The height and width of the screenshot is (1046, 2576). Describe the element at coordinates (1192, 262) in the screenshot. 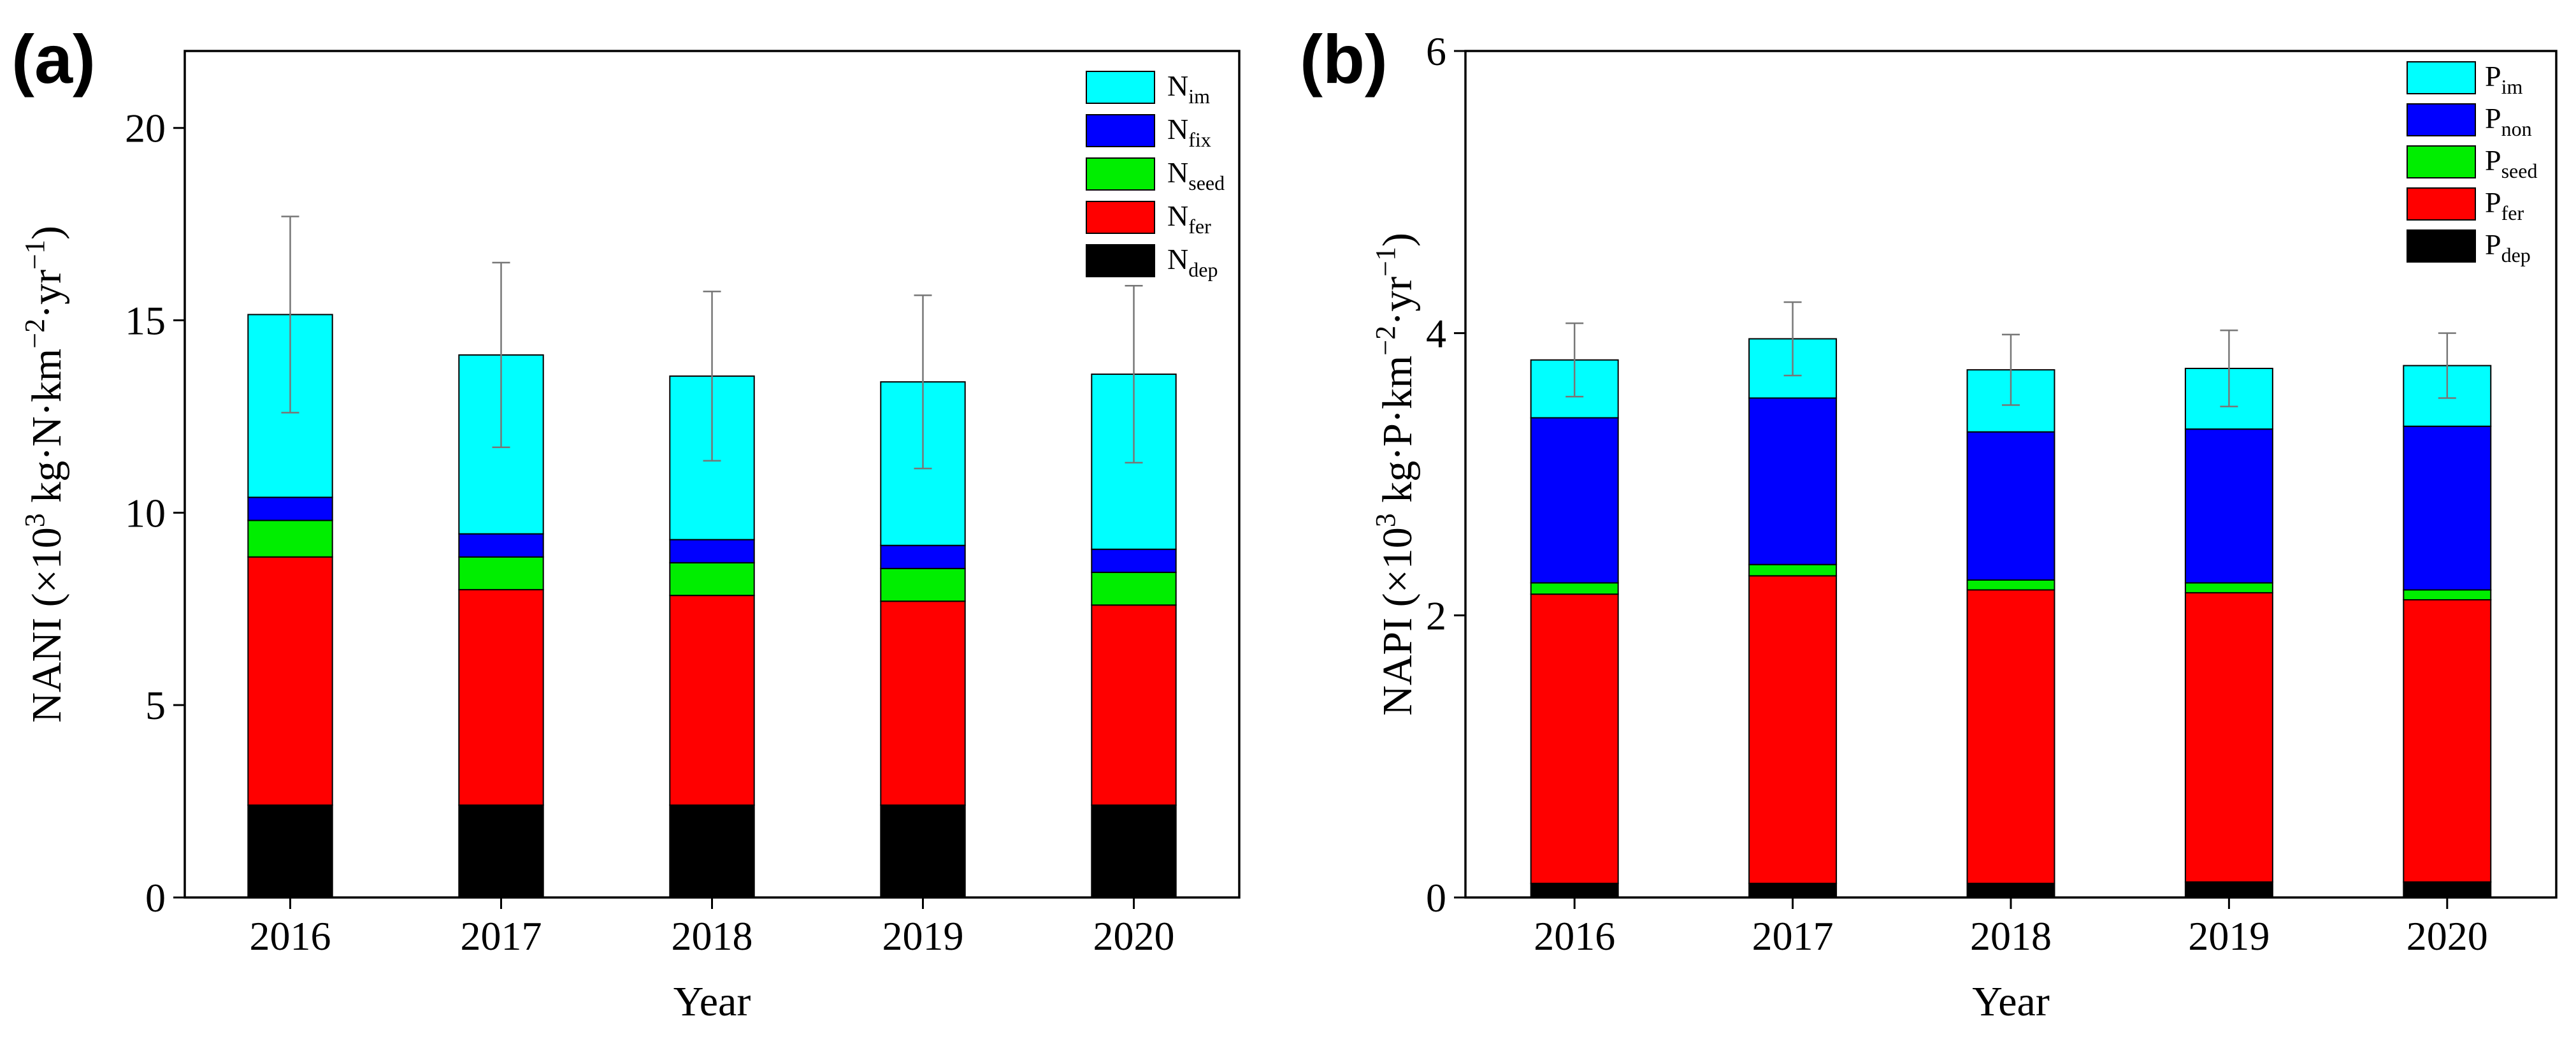

I see `legend-label: Ndep` at that location.